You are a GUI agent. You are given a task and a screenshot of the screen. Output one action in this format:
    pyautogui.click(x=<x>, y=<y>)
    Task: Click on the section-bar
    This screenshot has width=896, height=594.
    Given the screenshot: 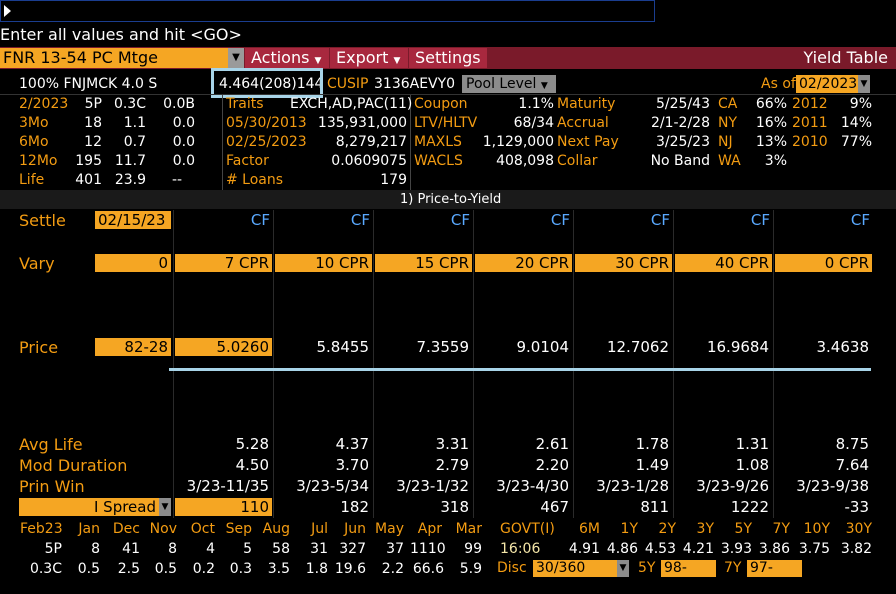 What is the action you would take?
    pyautogui.click(x=448, y=199)
    